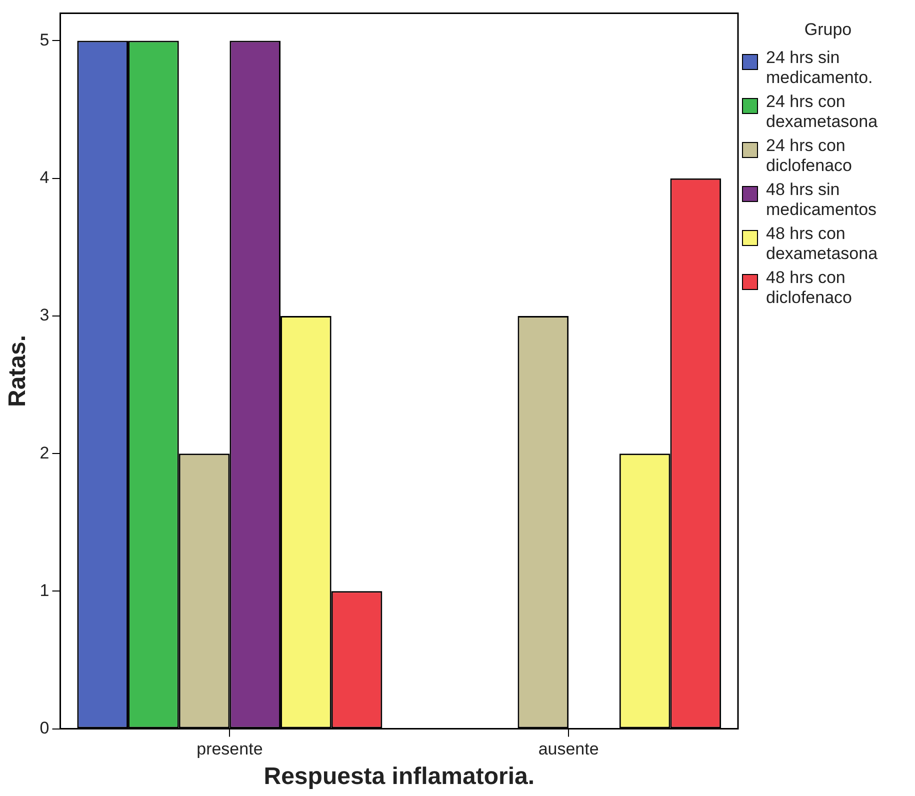 The image size is (915, 796). Describe the element at coordinates (810, 288) in the screenshot. I see `legend-label: 48 hrs con diclofenaco` at that location.